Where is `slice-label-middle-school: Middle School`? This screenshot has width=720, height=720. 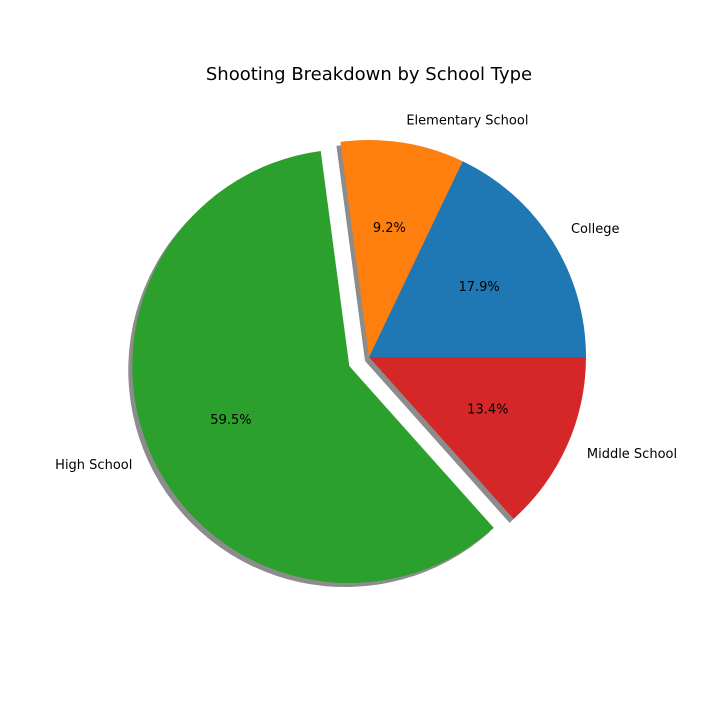 slice-label-middle-school: Middle School is located at coordinates (632, 454).